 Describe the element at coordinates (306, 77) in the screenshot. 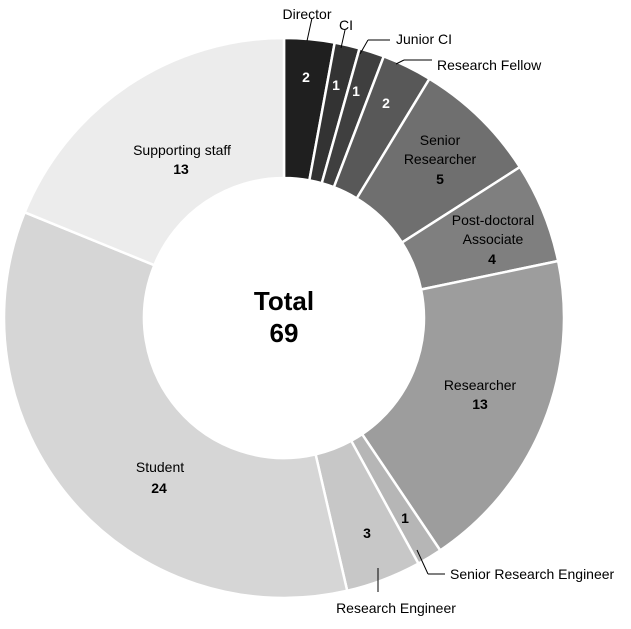

I see `value-label-director: 2` at that location.